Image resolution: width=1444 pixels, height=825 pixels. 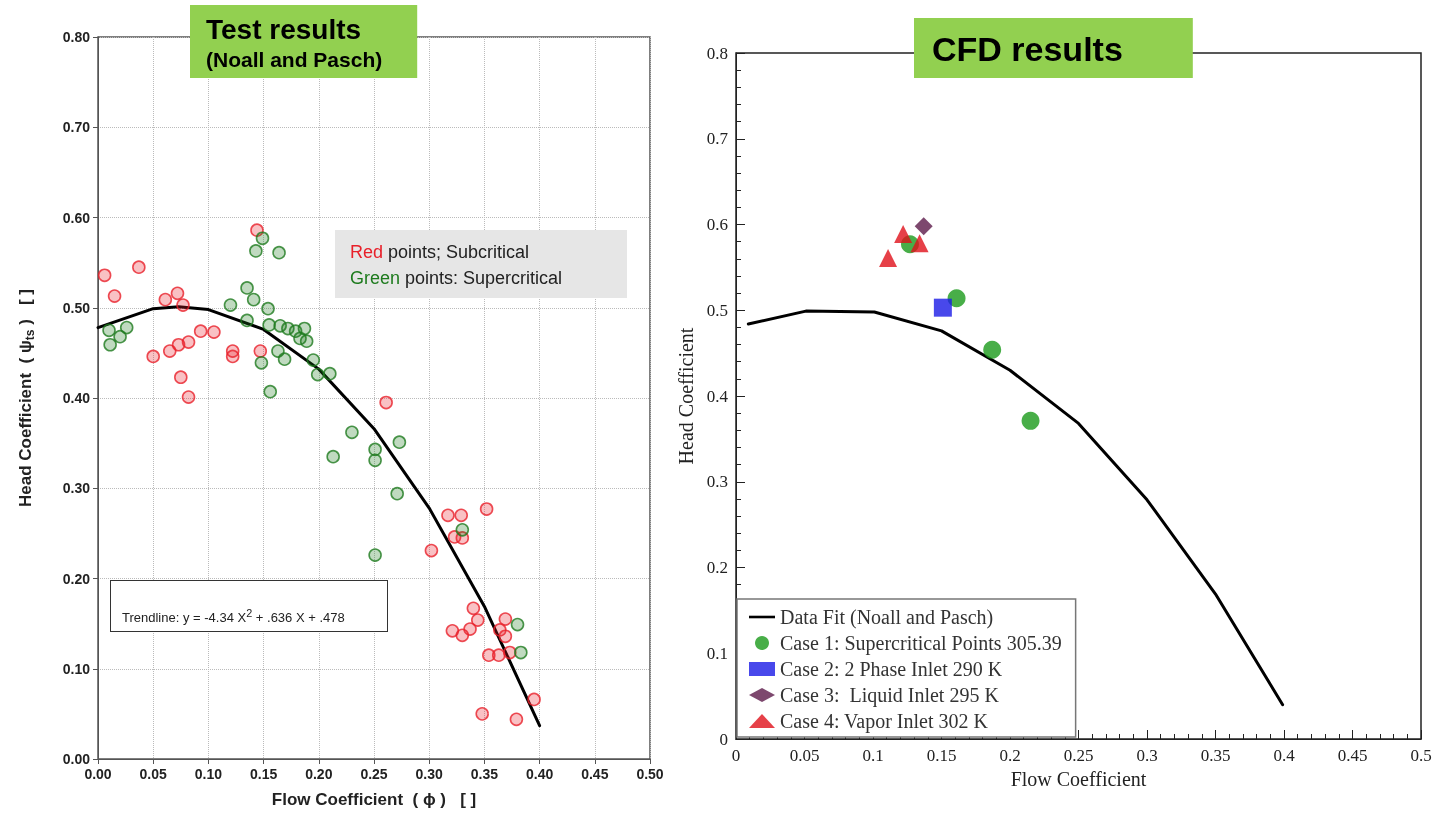 What do you see at coordinates (1027, 49) in the screenshot?
I see `chart-title: CFD results` at bounding box center [1027, 49].